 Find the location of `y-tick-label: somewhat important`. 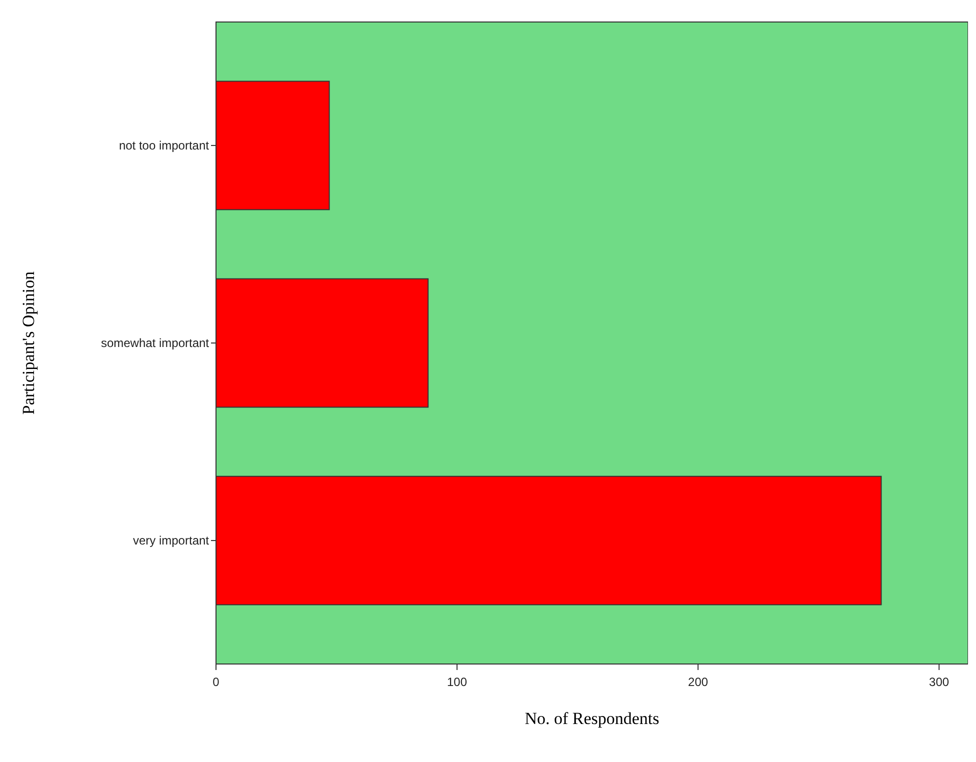

y-tick-label: somewhat important is located at coordinates (155, 343).